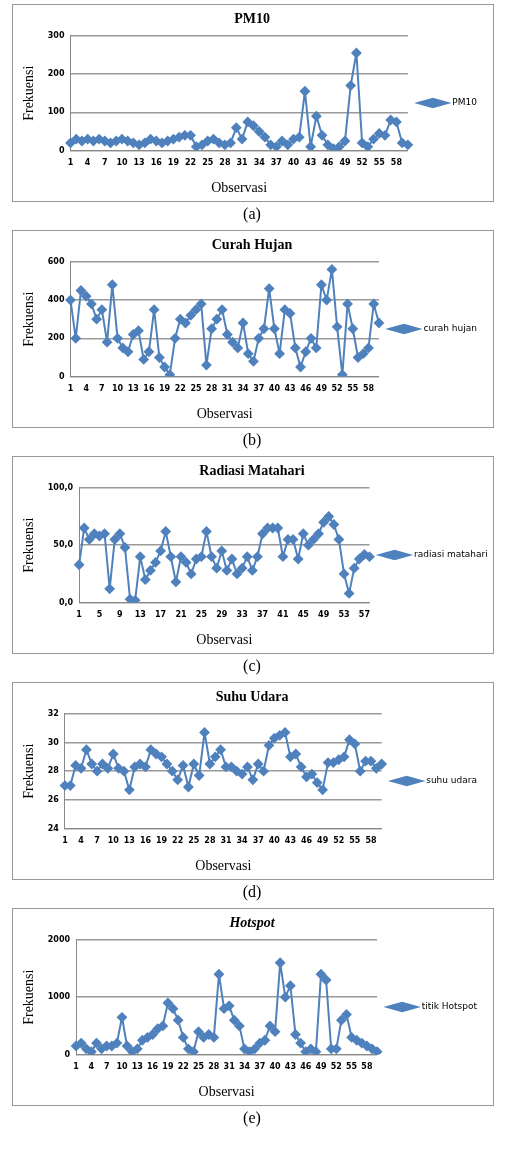  What do you see at coordinates (252, 923) in the screenshot?
I see `chart-title: Hotspot` at bounding box center [252, 923].